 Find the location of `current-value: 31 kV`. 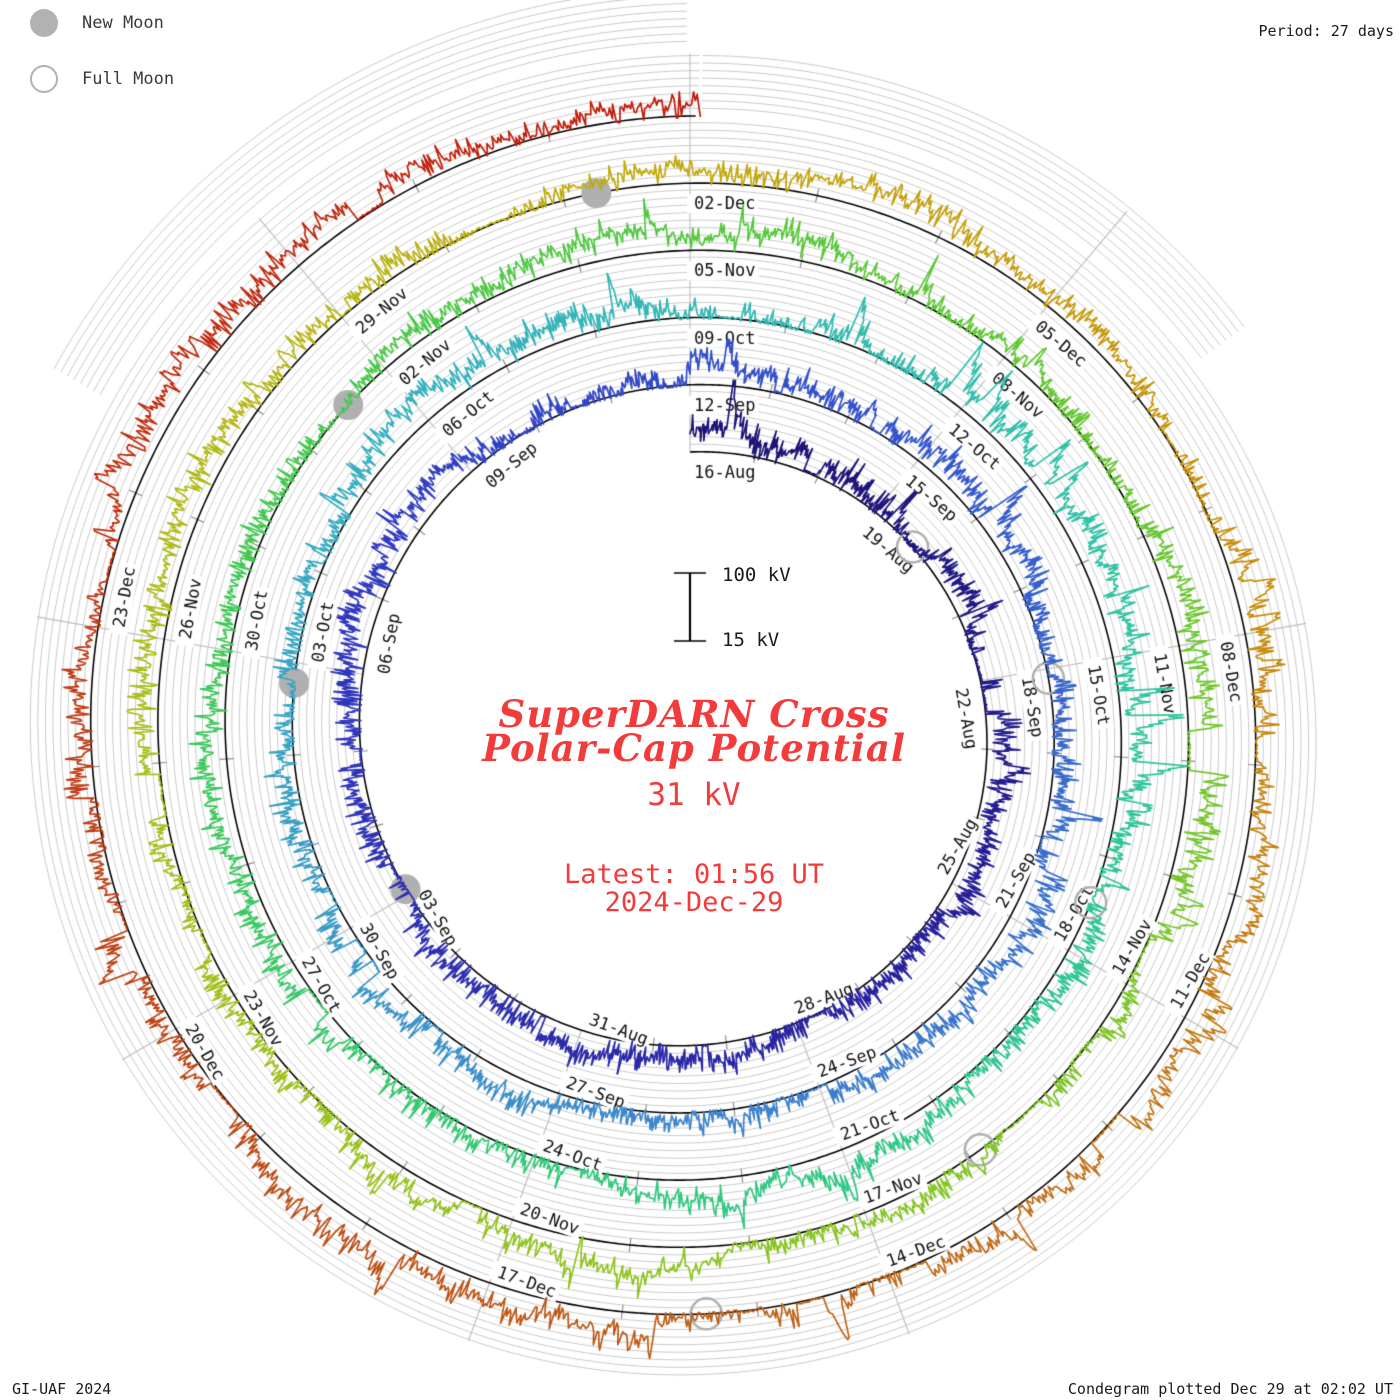

current-value: 31 kV is located at coordinates (694, 795).